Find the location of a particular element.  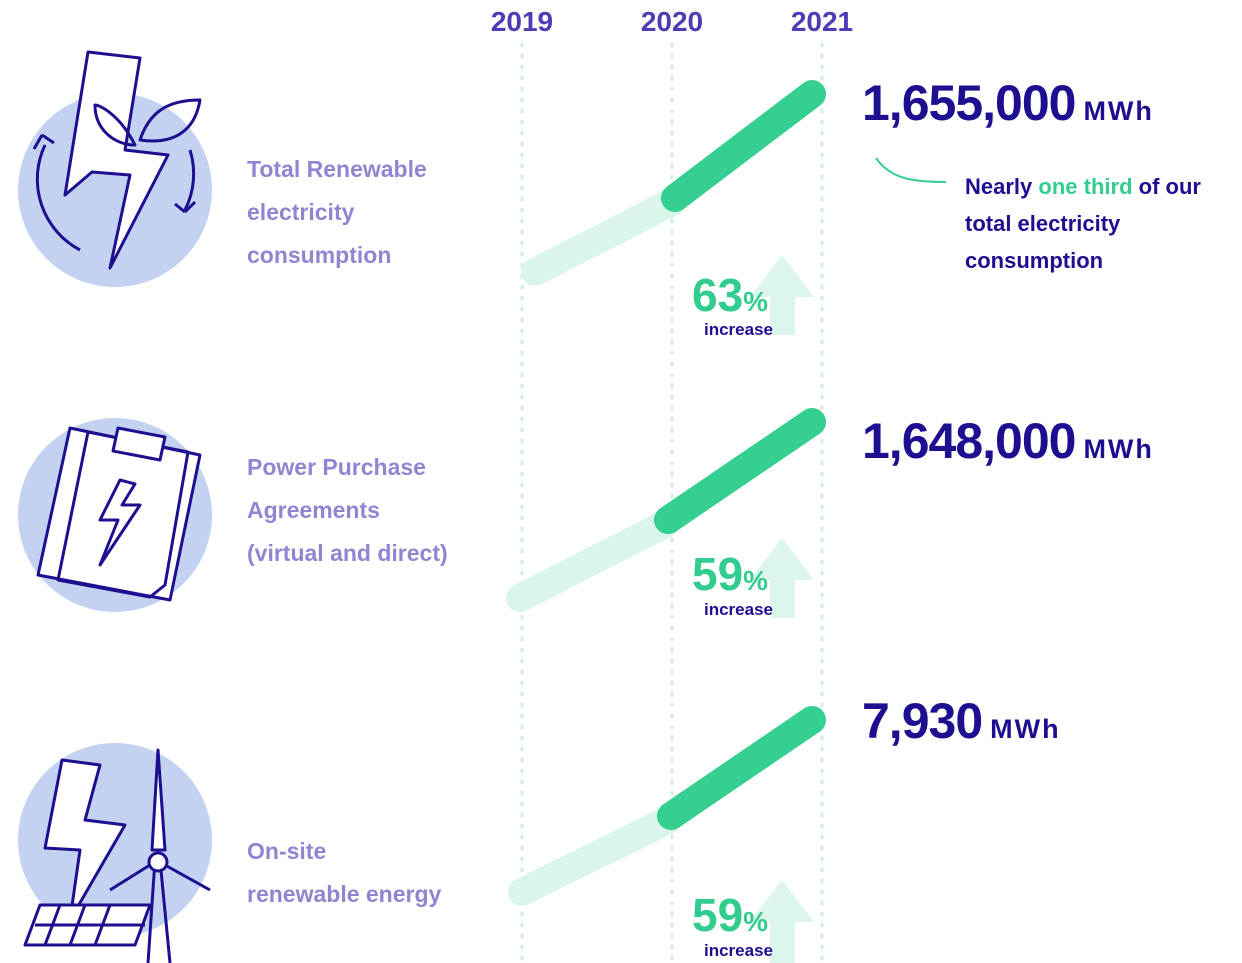

label-line: Power Purchase is located at coordinates (336, 467).